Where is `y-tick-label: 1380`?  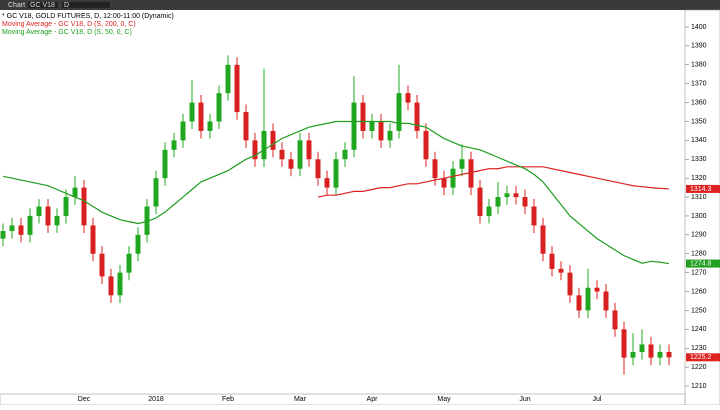 y-tick-label: 1380 is located at coordinates (699, 65).